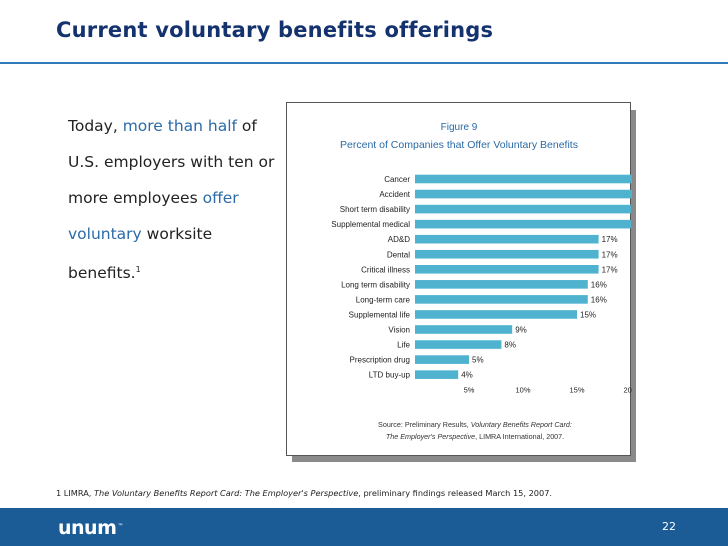 This screenshot has width=728, height=546. I want to click on page-number: 22, so click(669, 526).